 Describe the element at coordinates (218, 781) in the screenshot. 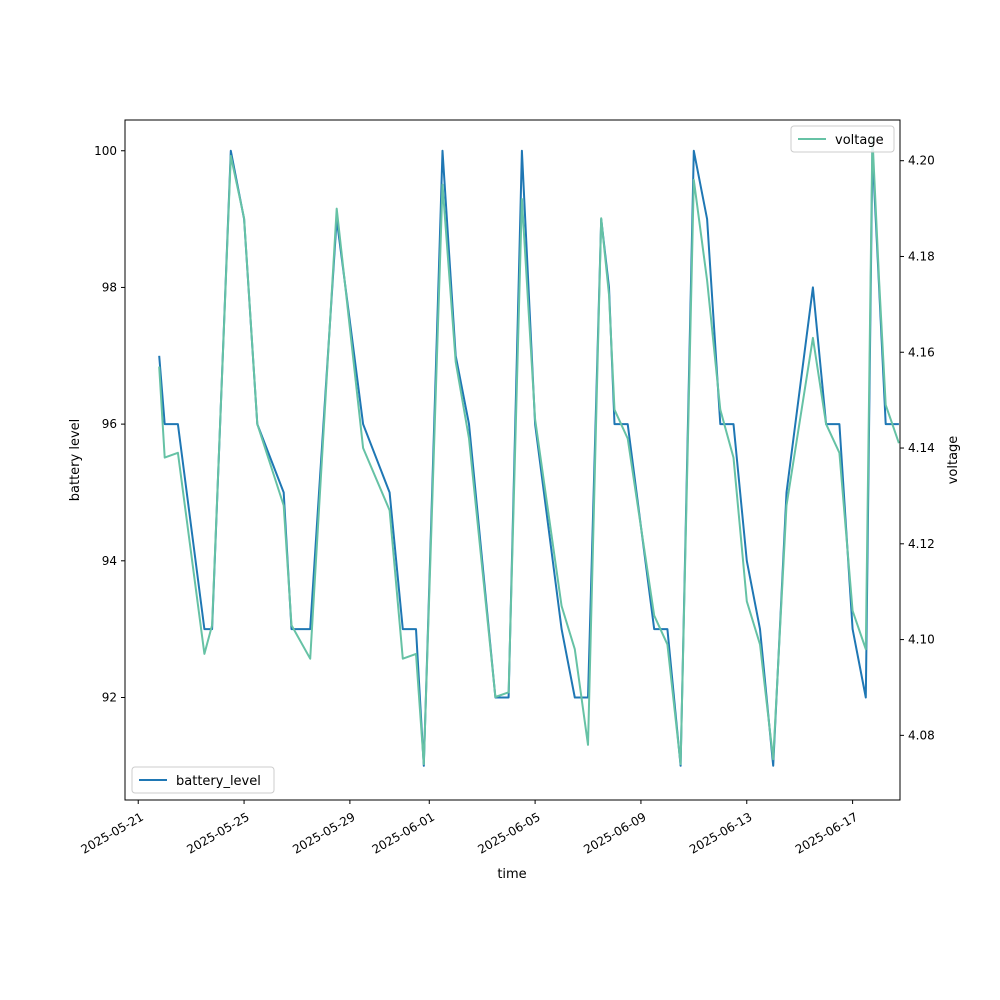

I see `legend-left-label: battery_level` at that location.